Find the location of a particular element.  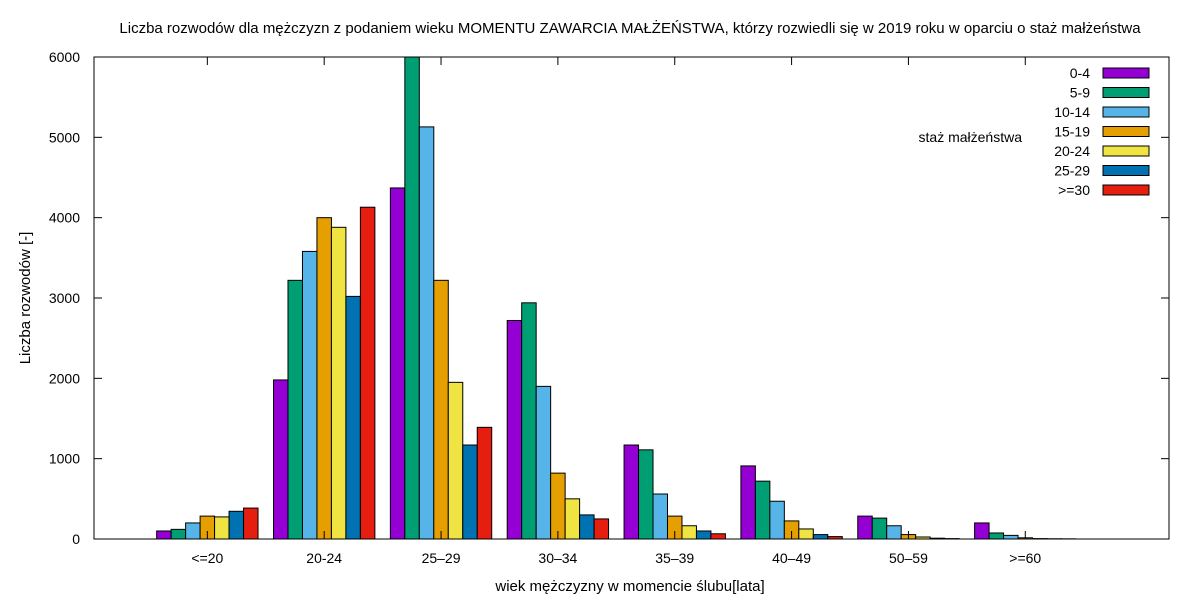

x-tick-label: 50–59 is located at coordinates (908, 558).